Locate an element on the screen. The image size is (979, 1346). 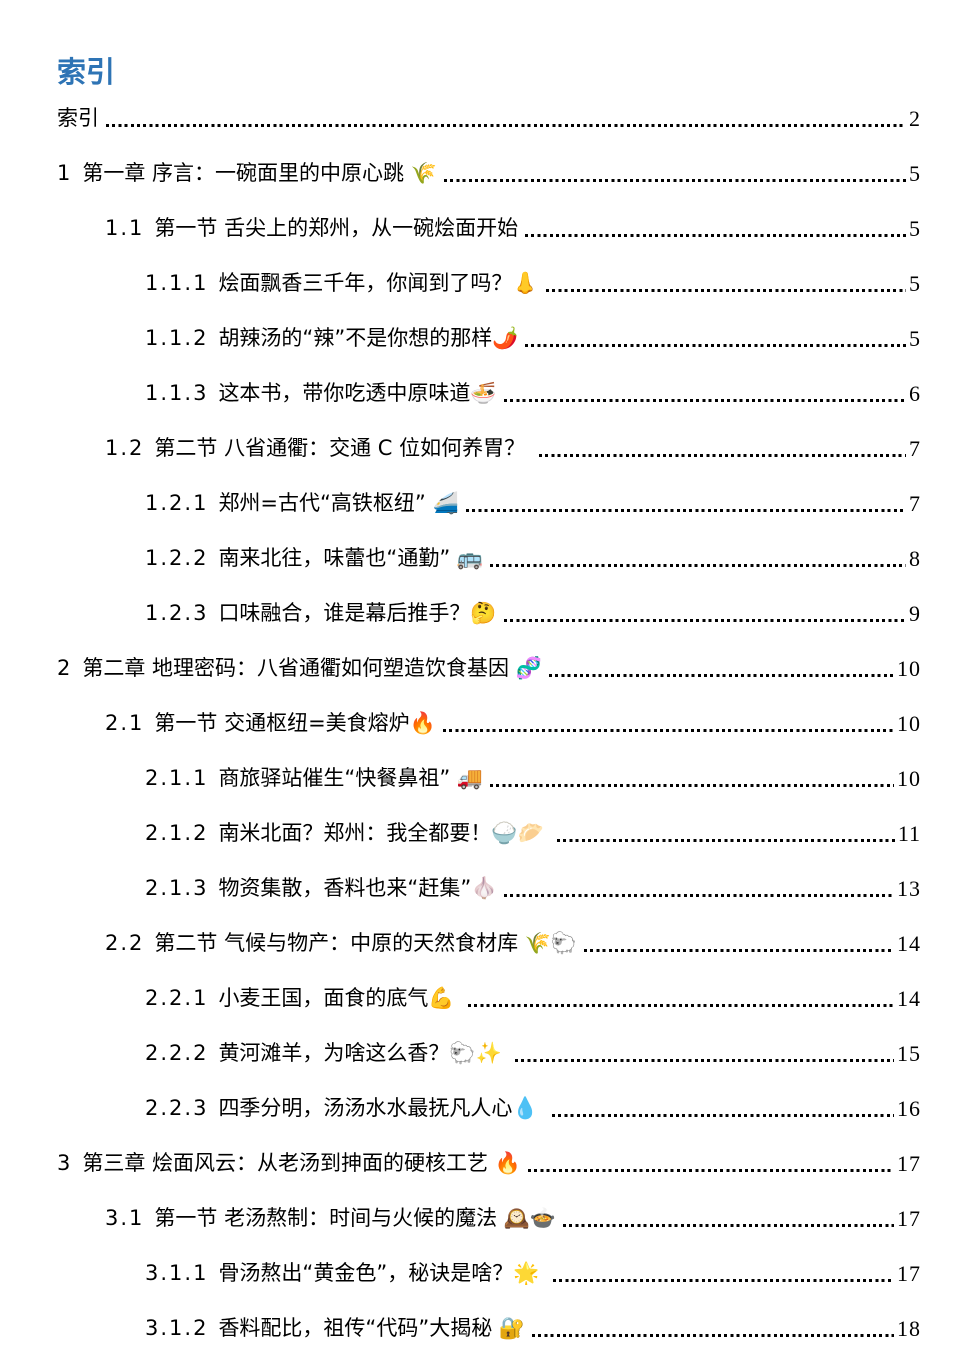
toc-entry-title: 第二章 地理密码：八省通衢如何塑造饮食基因 🧬 is located at coordinates (312, 667).